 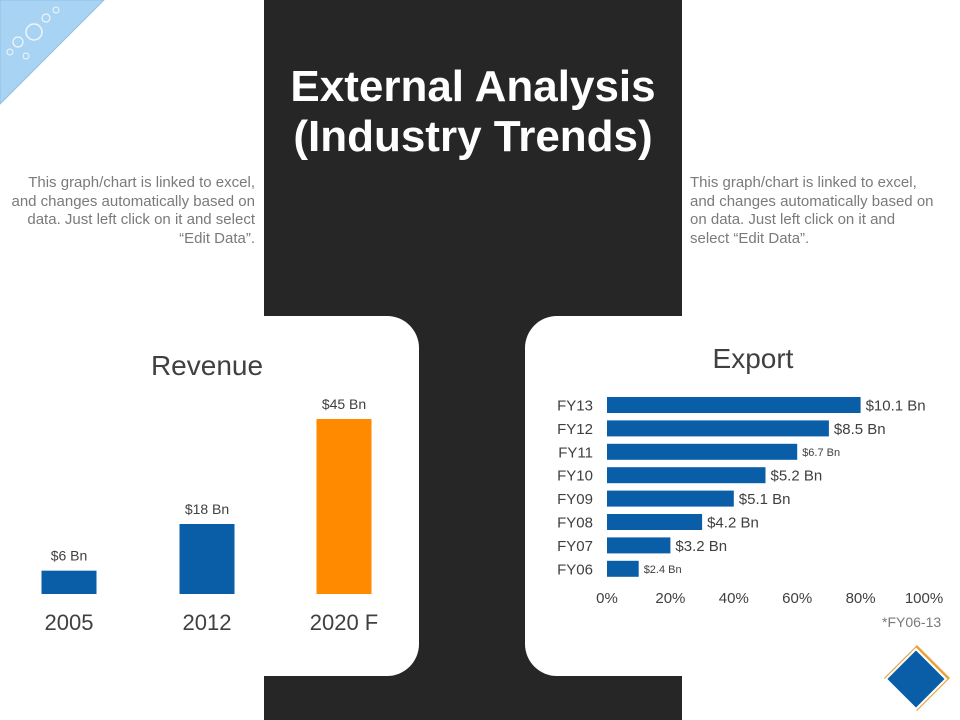 What do you see at coordinates (734, 598) in the screenshot?
I see `export-x-tick-label: 40%` at bounding box center [734, 598].